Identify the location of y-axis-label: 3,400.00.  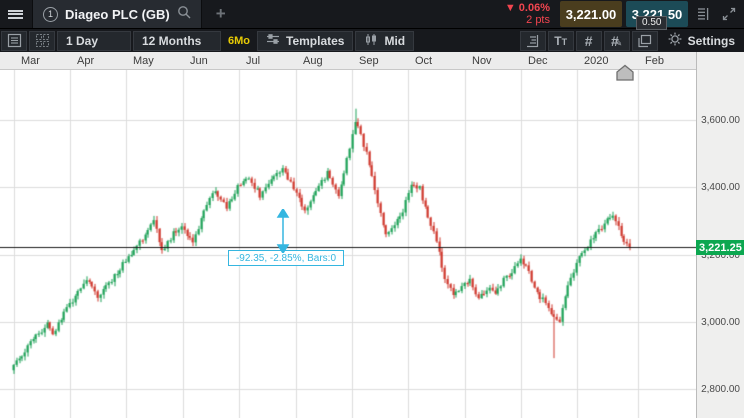
(720, 188).